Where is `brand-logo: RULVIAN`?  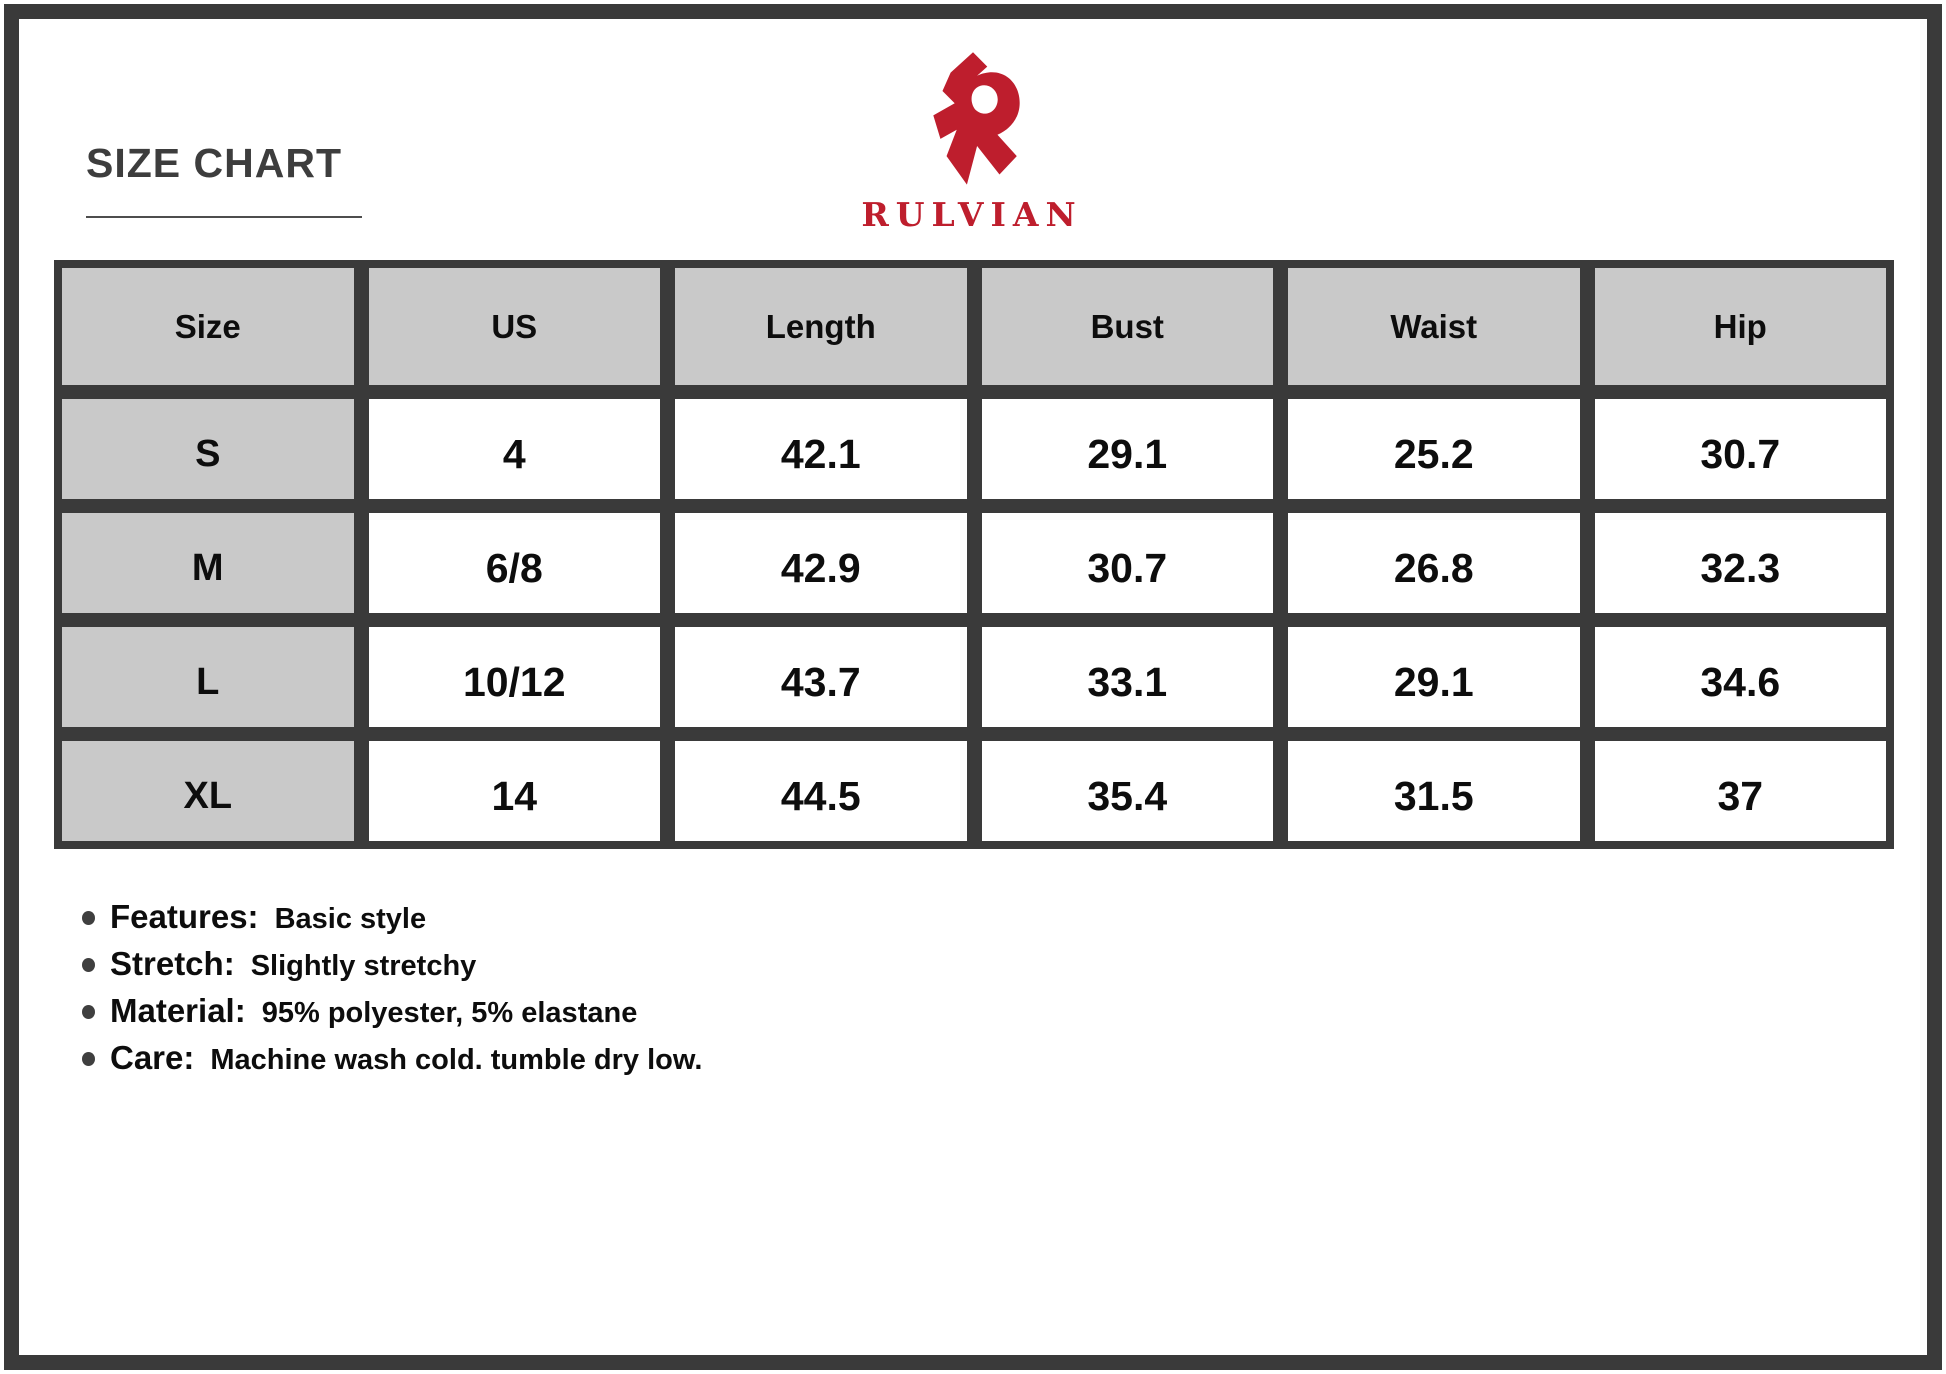 brand-logo: RULVIAN is located at coordinates (972, 142).